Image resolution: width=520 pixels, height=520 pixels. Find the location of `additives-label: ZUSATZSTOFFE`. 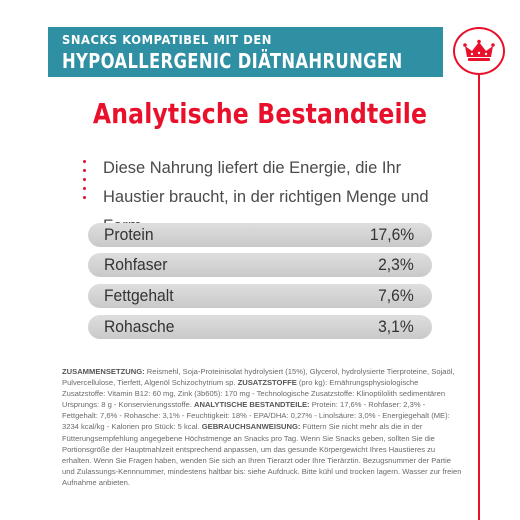

additives-label: ZUSATZSTOFFE is located at coordinates (267, 383).